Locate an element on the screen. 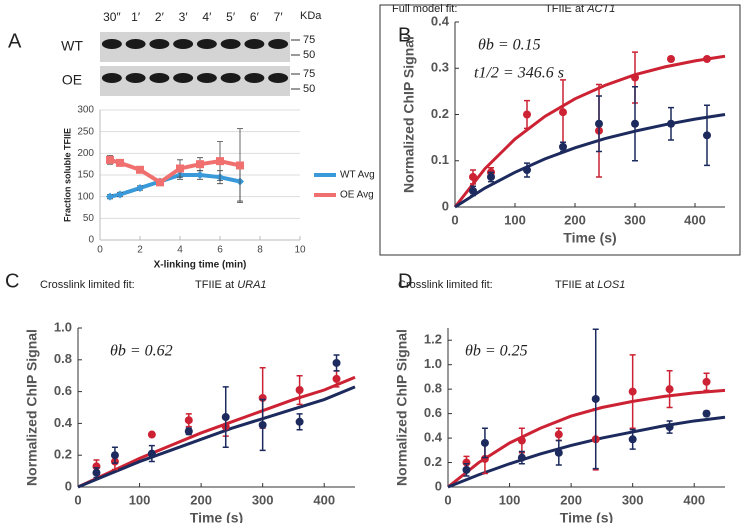  y-tick-label: 0.1 is located at coordinates (440, 159).